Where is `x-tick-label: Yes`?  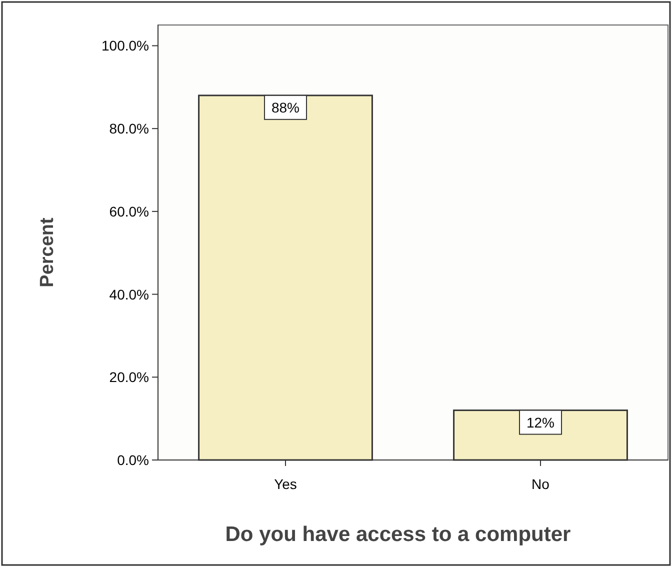 x-tick-label: Yes is located at coordinates (285, 484).